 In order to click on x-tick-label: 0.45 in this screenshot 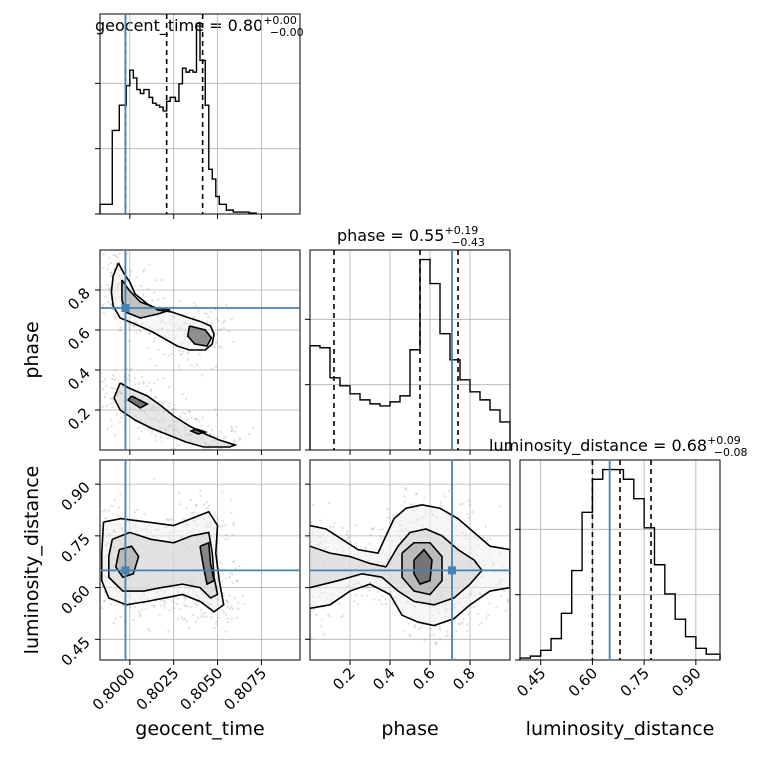, I will do `click(531, 682)`.